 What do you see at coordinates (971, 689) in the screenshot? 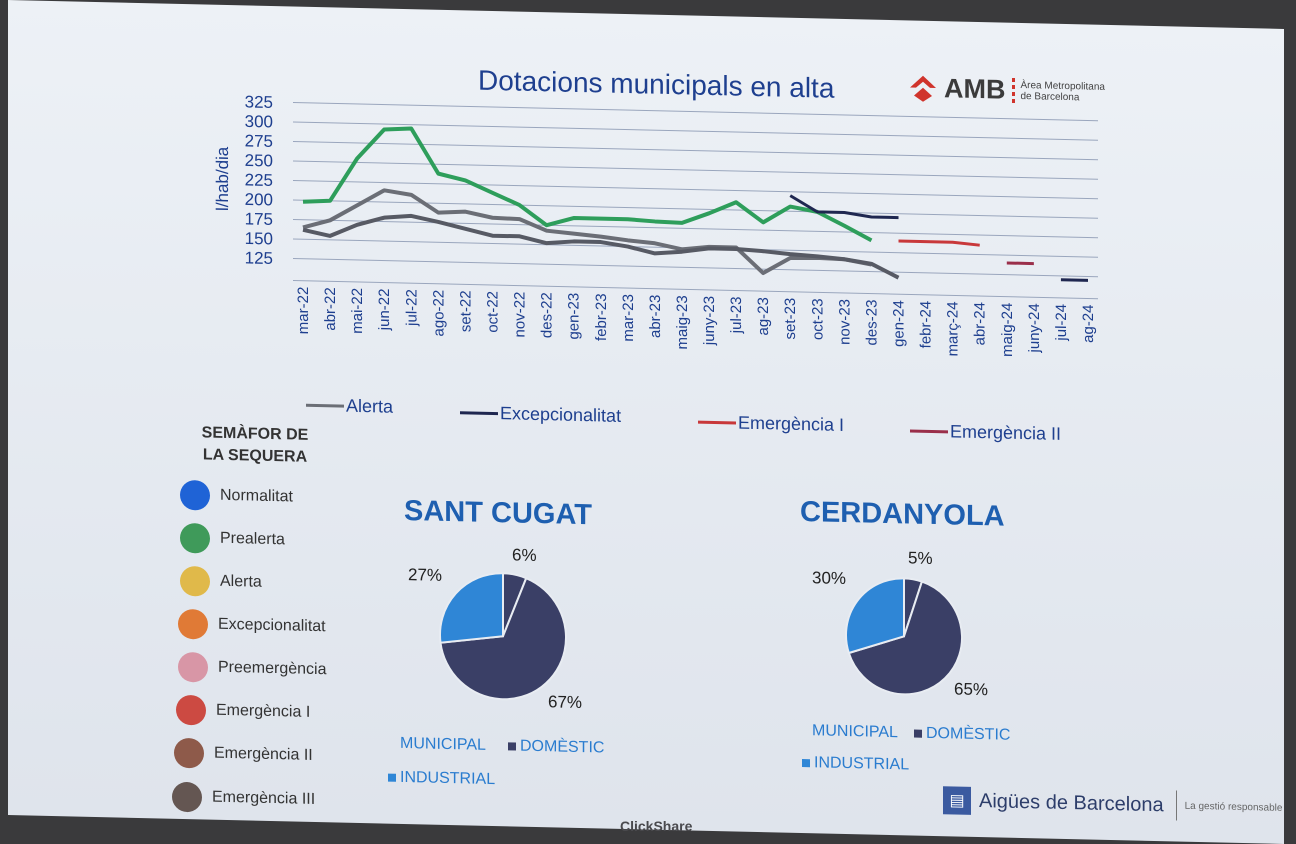
I see `pie-ce-label-domestic: 65%` at bounding box center [971, 689].